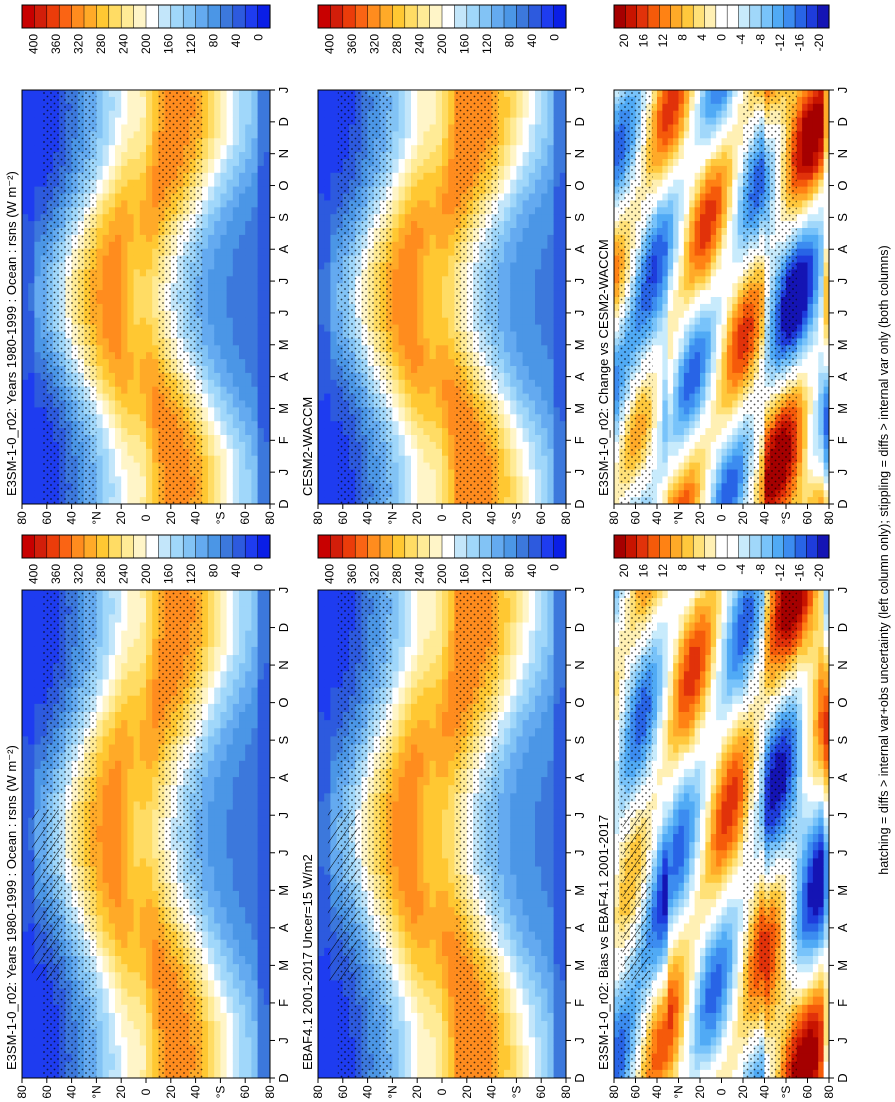  I want to click on colorbar-label: 320, so click(374, 574).